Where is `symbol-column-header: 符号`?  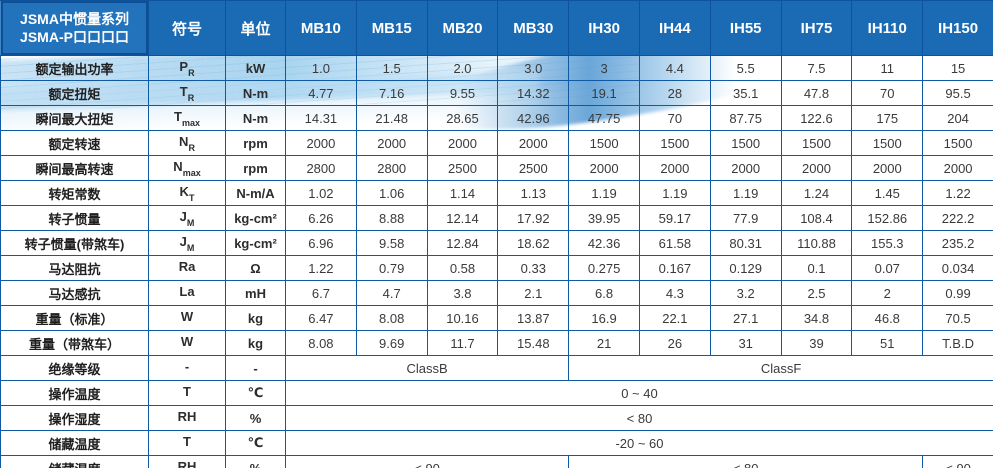 symbol-column-header: 符号 is located at coordinates (187, 28).